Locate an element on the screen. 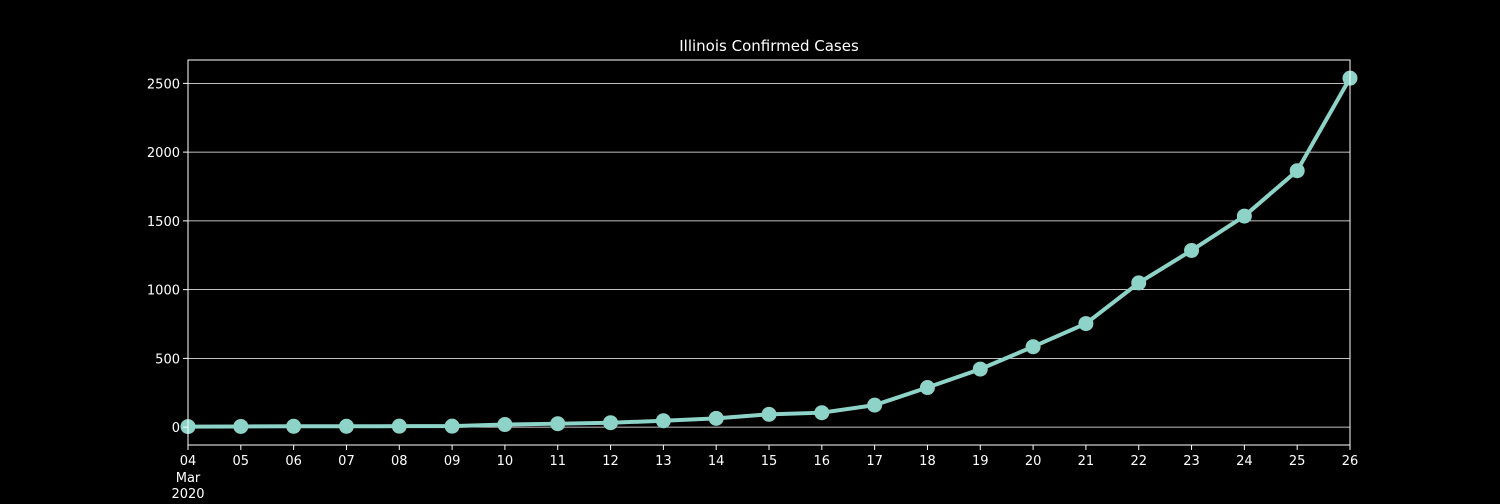 The image size is (1500, 504). x-tick-label: 12 is located at coordinates (610, 461).